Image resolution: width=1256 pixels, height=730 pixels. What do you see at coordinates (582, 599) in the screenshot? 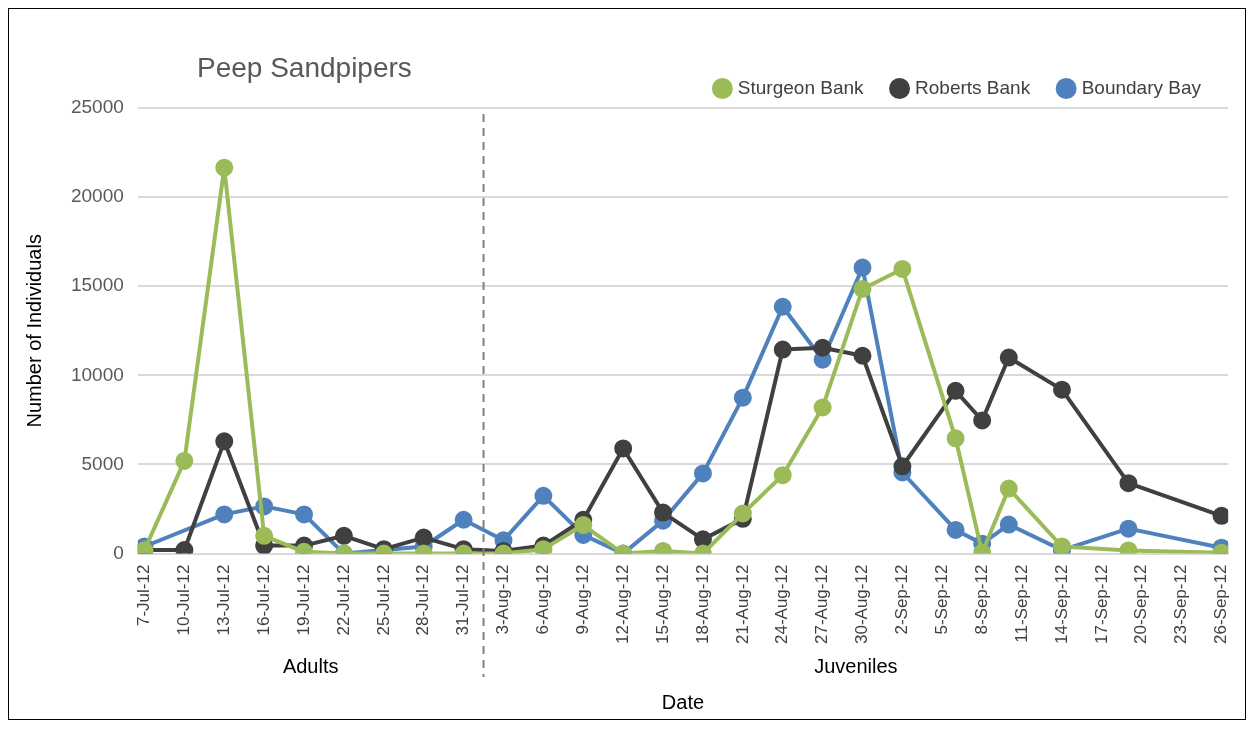
I see `x-tick-label: 9-Aug-12` at bounding box center [582, 599].